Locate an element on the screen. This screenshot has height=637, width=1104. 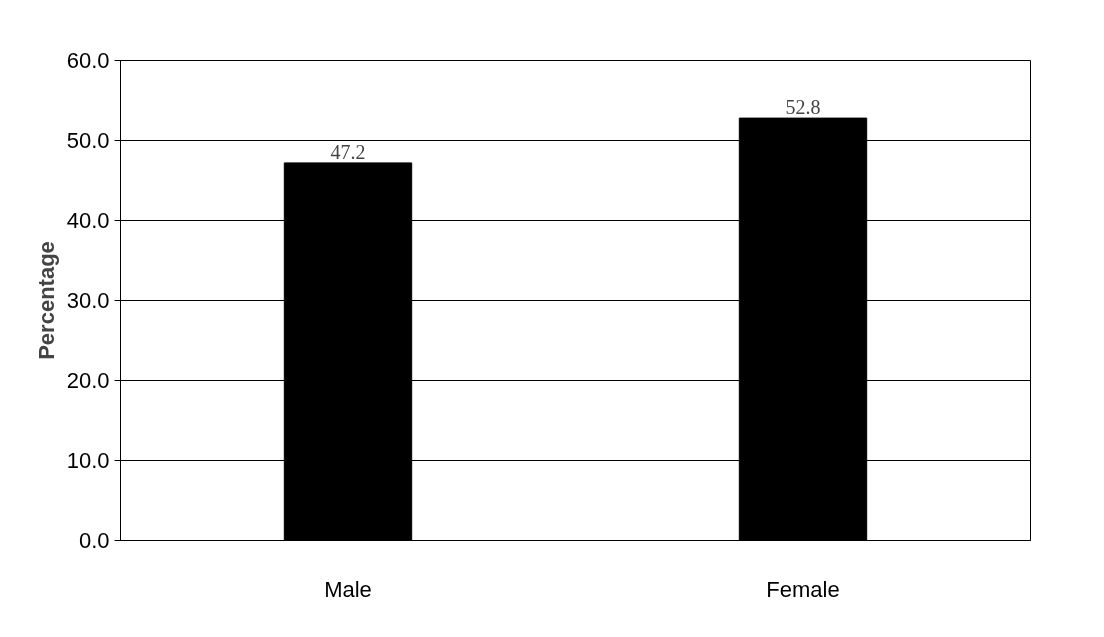
data-label: 47.2 is located at coordinates (348, 151).